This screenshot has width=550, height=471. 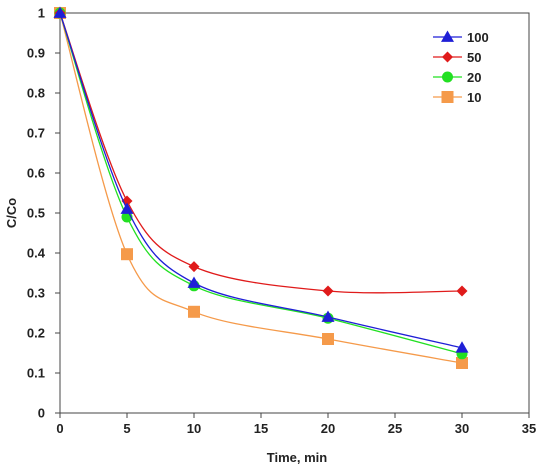 What do you see at coordinates (11, 213) in the screenshot?
I see `y-axis-title: C/Co` at bounding box center [11, 213].